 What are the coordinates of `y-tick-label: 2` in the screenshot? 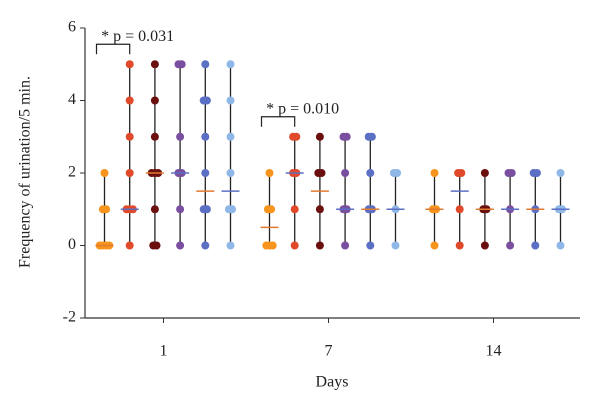 It's located at (72, 172).